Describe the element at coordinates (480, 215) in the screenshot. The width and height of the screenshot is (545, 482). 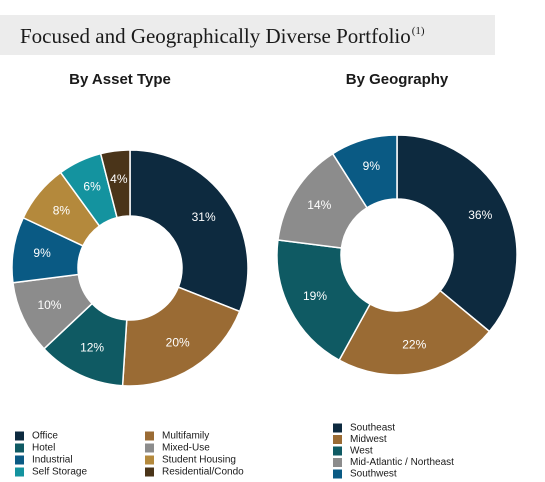
I see `data-label: 36%` at that location.